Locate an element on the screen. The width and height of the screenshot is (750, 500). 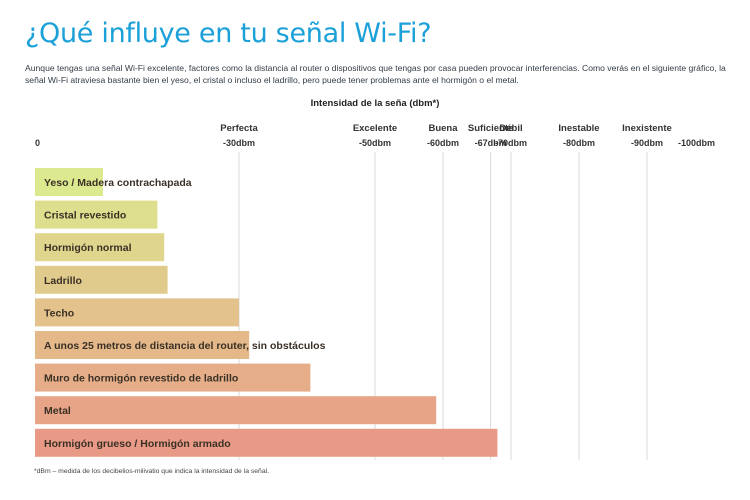
tick-label: -30dbm is located at coordinates (239, 143).